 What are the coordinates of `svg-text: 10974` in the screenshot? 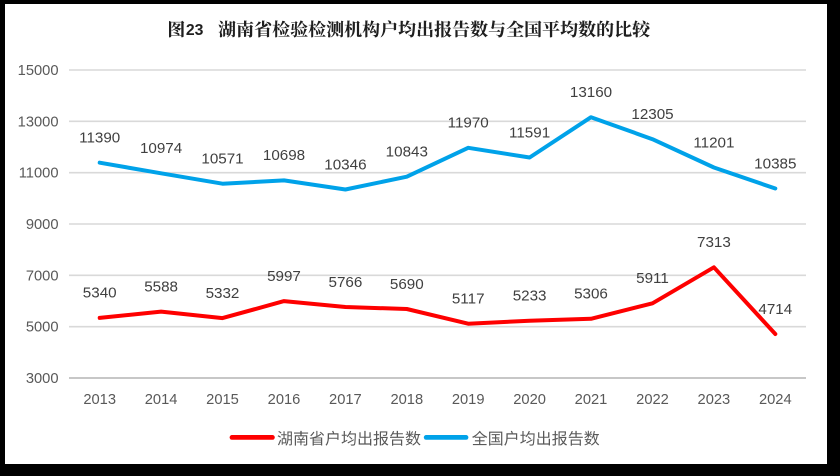 It's located at (161, 148).